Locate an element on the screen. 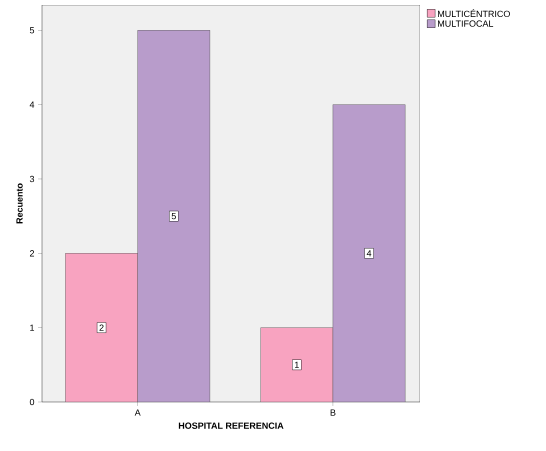 This screenshot has width=546, height=451. y-tick-label: 0 is located at coordinates (32, 402).